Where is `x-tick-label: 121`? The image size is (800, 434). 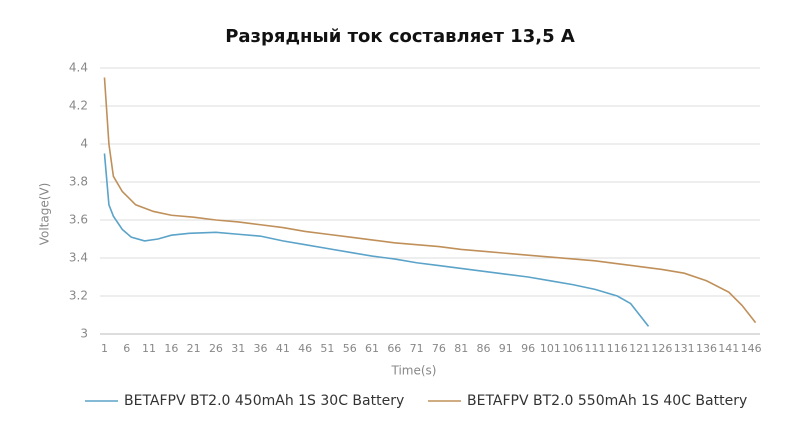
x-tick-label: 121 is located at coordinates (639, 348).